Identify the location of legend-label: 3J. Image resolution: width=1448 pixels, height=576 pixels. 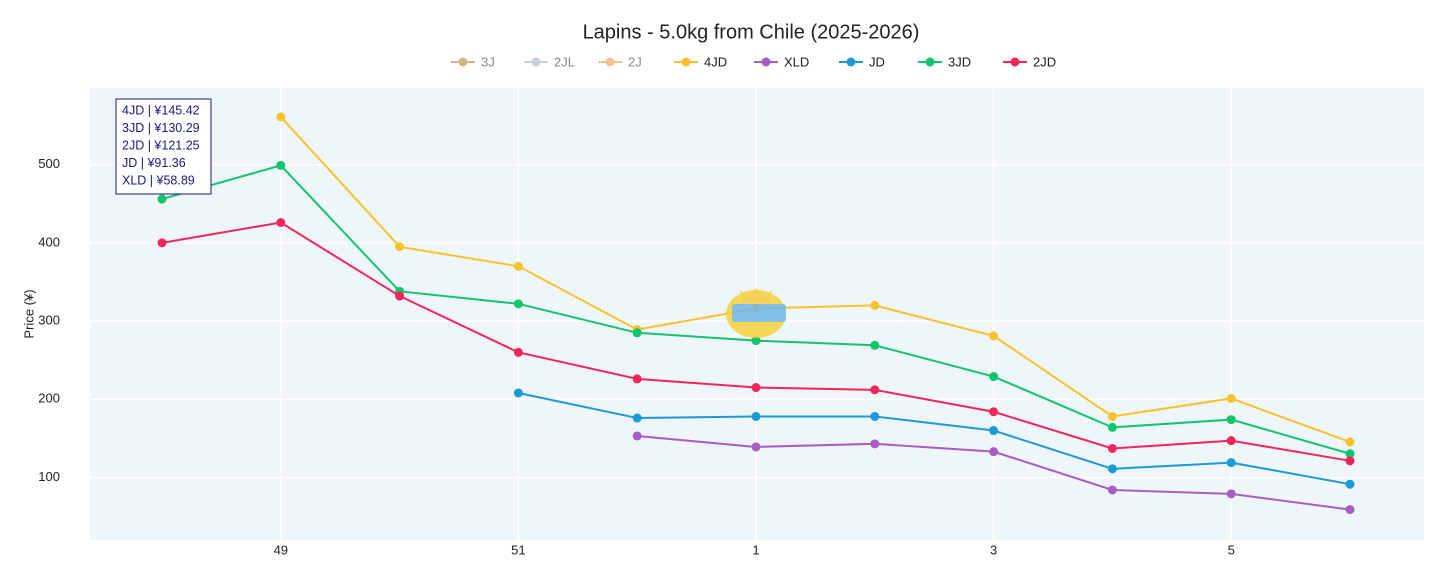
(488, 61).